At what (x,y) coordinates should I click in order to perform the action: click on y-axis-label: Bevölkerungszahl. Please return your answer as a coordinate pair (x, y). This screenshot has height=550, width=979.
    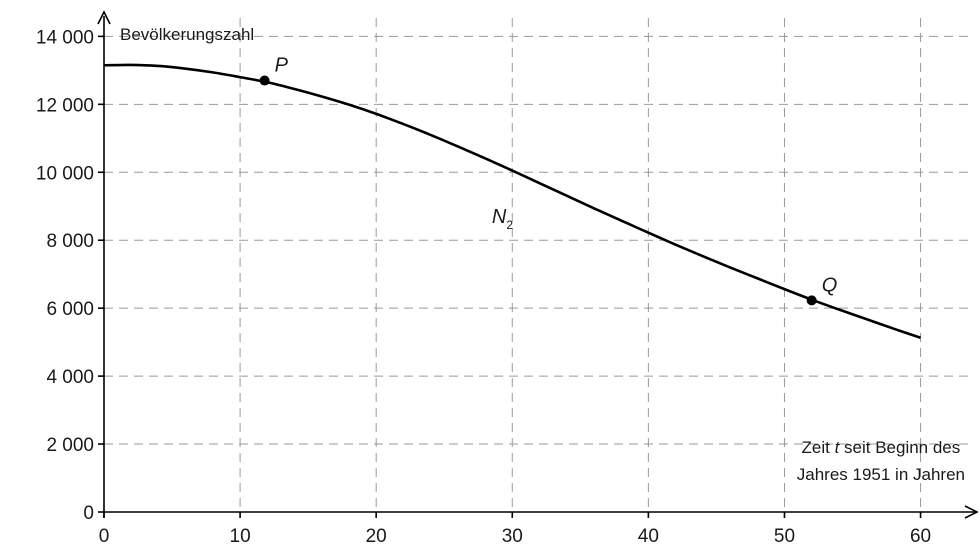
    Looking at the image, I should click on (187, 34).